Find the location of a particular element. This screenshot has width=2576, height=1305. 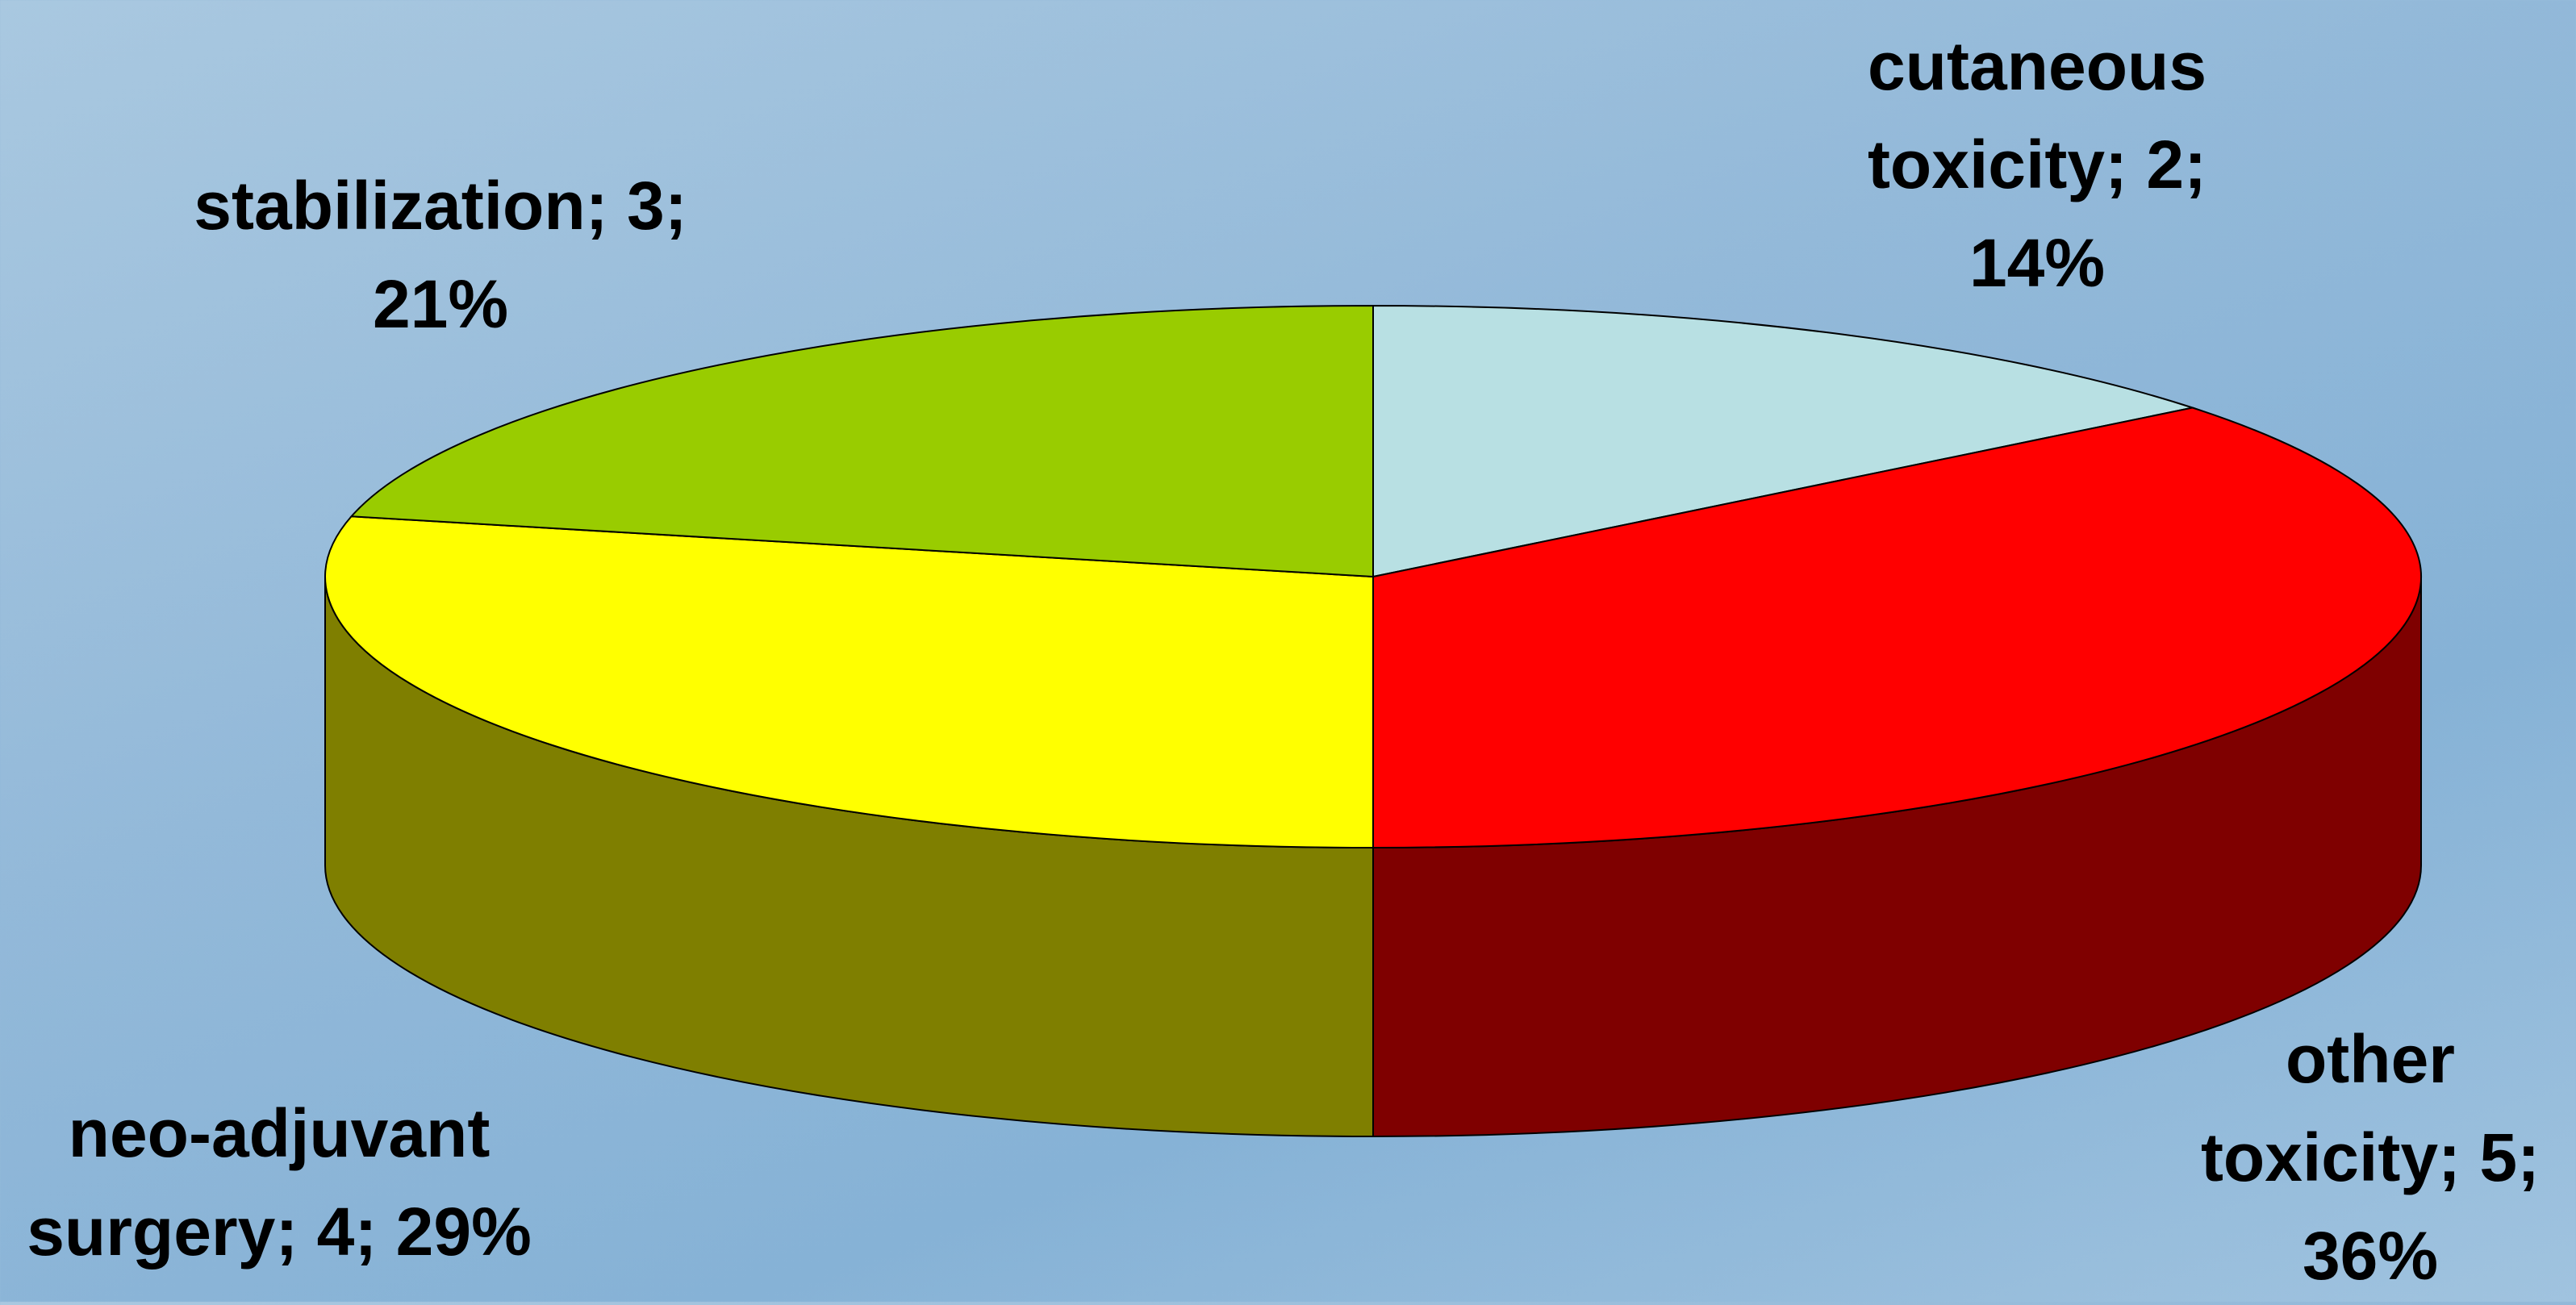

data-label: stabilization; 3; 21% is located at coordinates (440, 255).